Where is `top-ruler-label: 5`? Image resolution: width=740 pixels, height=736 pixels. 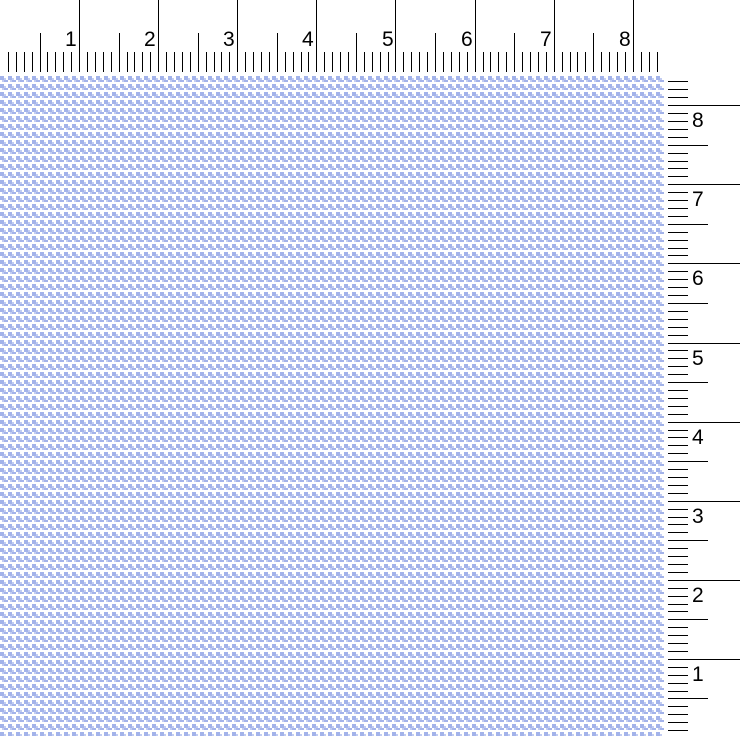
top-ruler-label: 5 is located at coordinates (388, 39).